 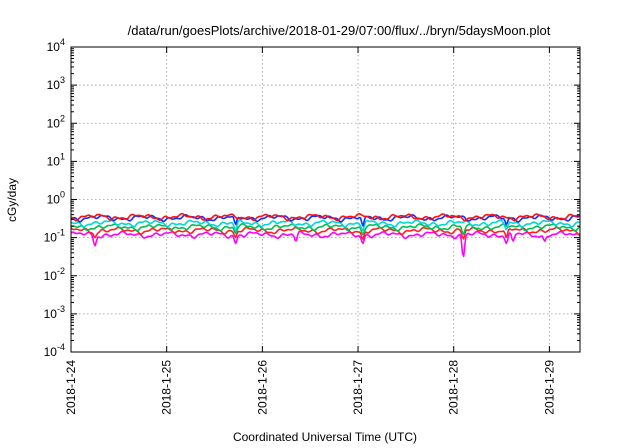 I want to click on y-tick-label: 10⁴, so click(x=56, y=45).